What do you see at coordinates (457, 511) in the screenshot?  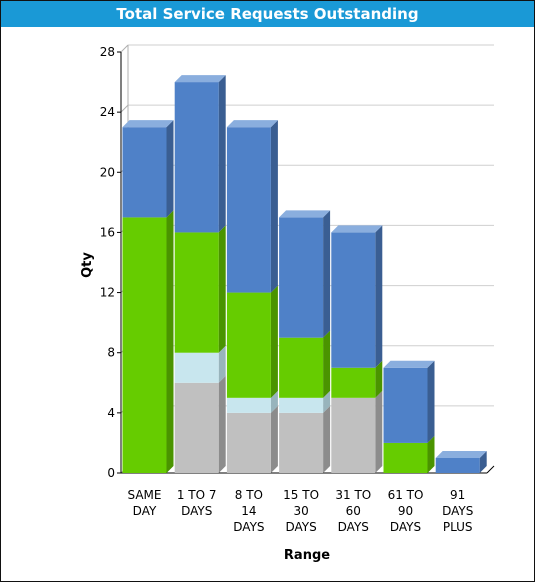 I see `x-tick-label: 91 DAYS PLUS` at bounding box center [457, 511].